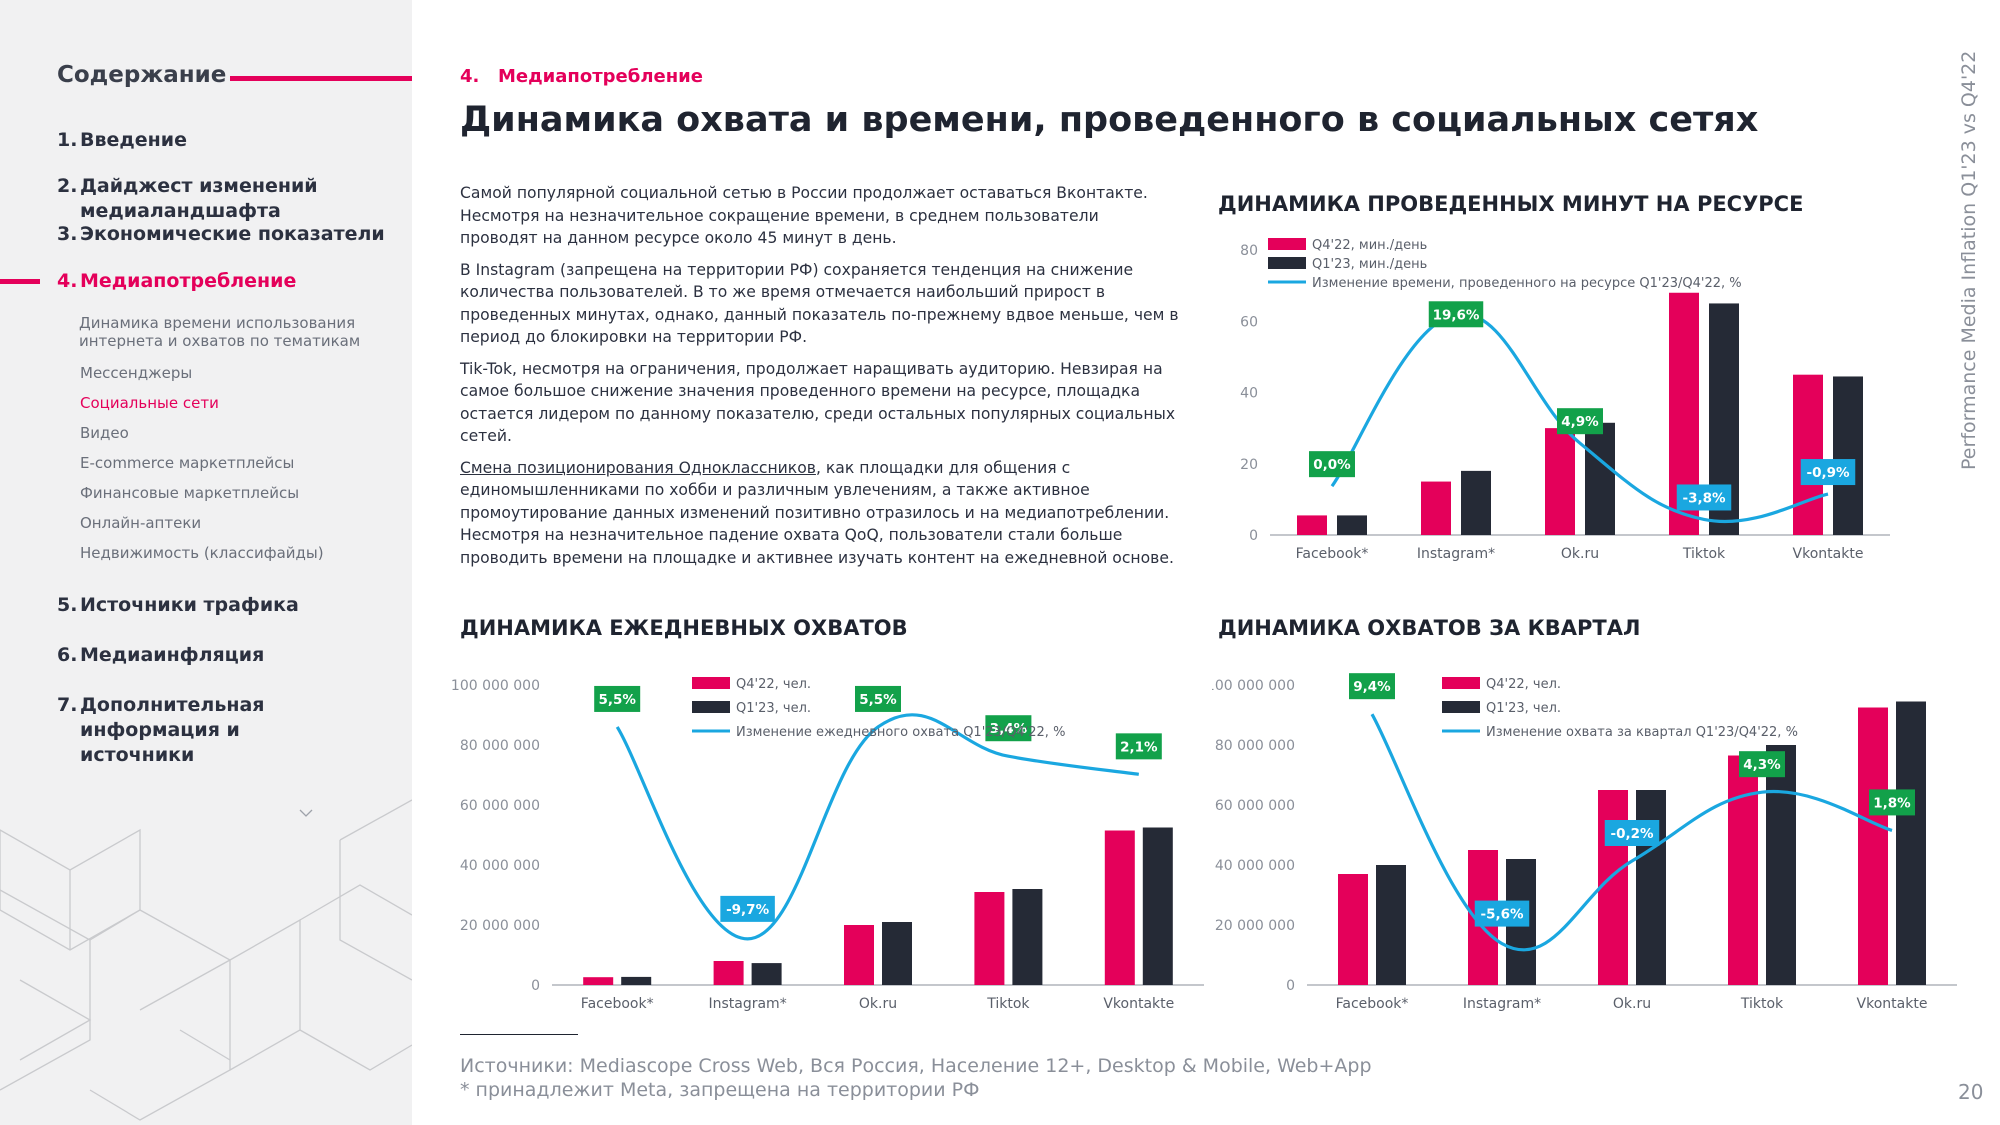 The image size is (2000, 1125). Describe the element at coordinates (187, 463) in the screenshot. I see `toc-sub-item-ecommerce: E-commerce маркетплейсы` at that location.